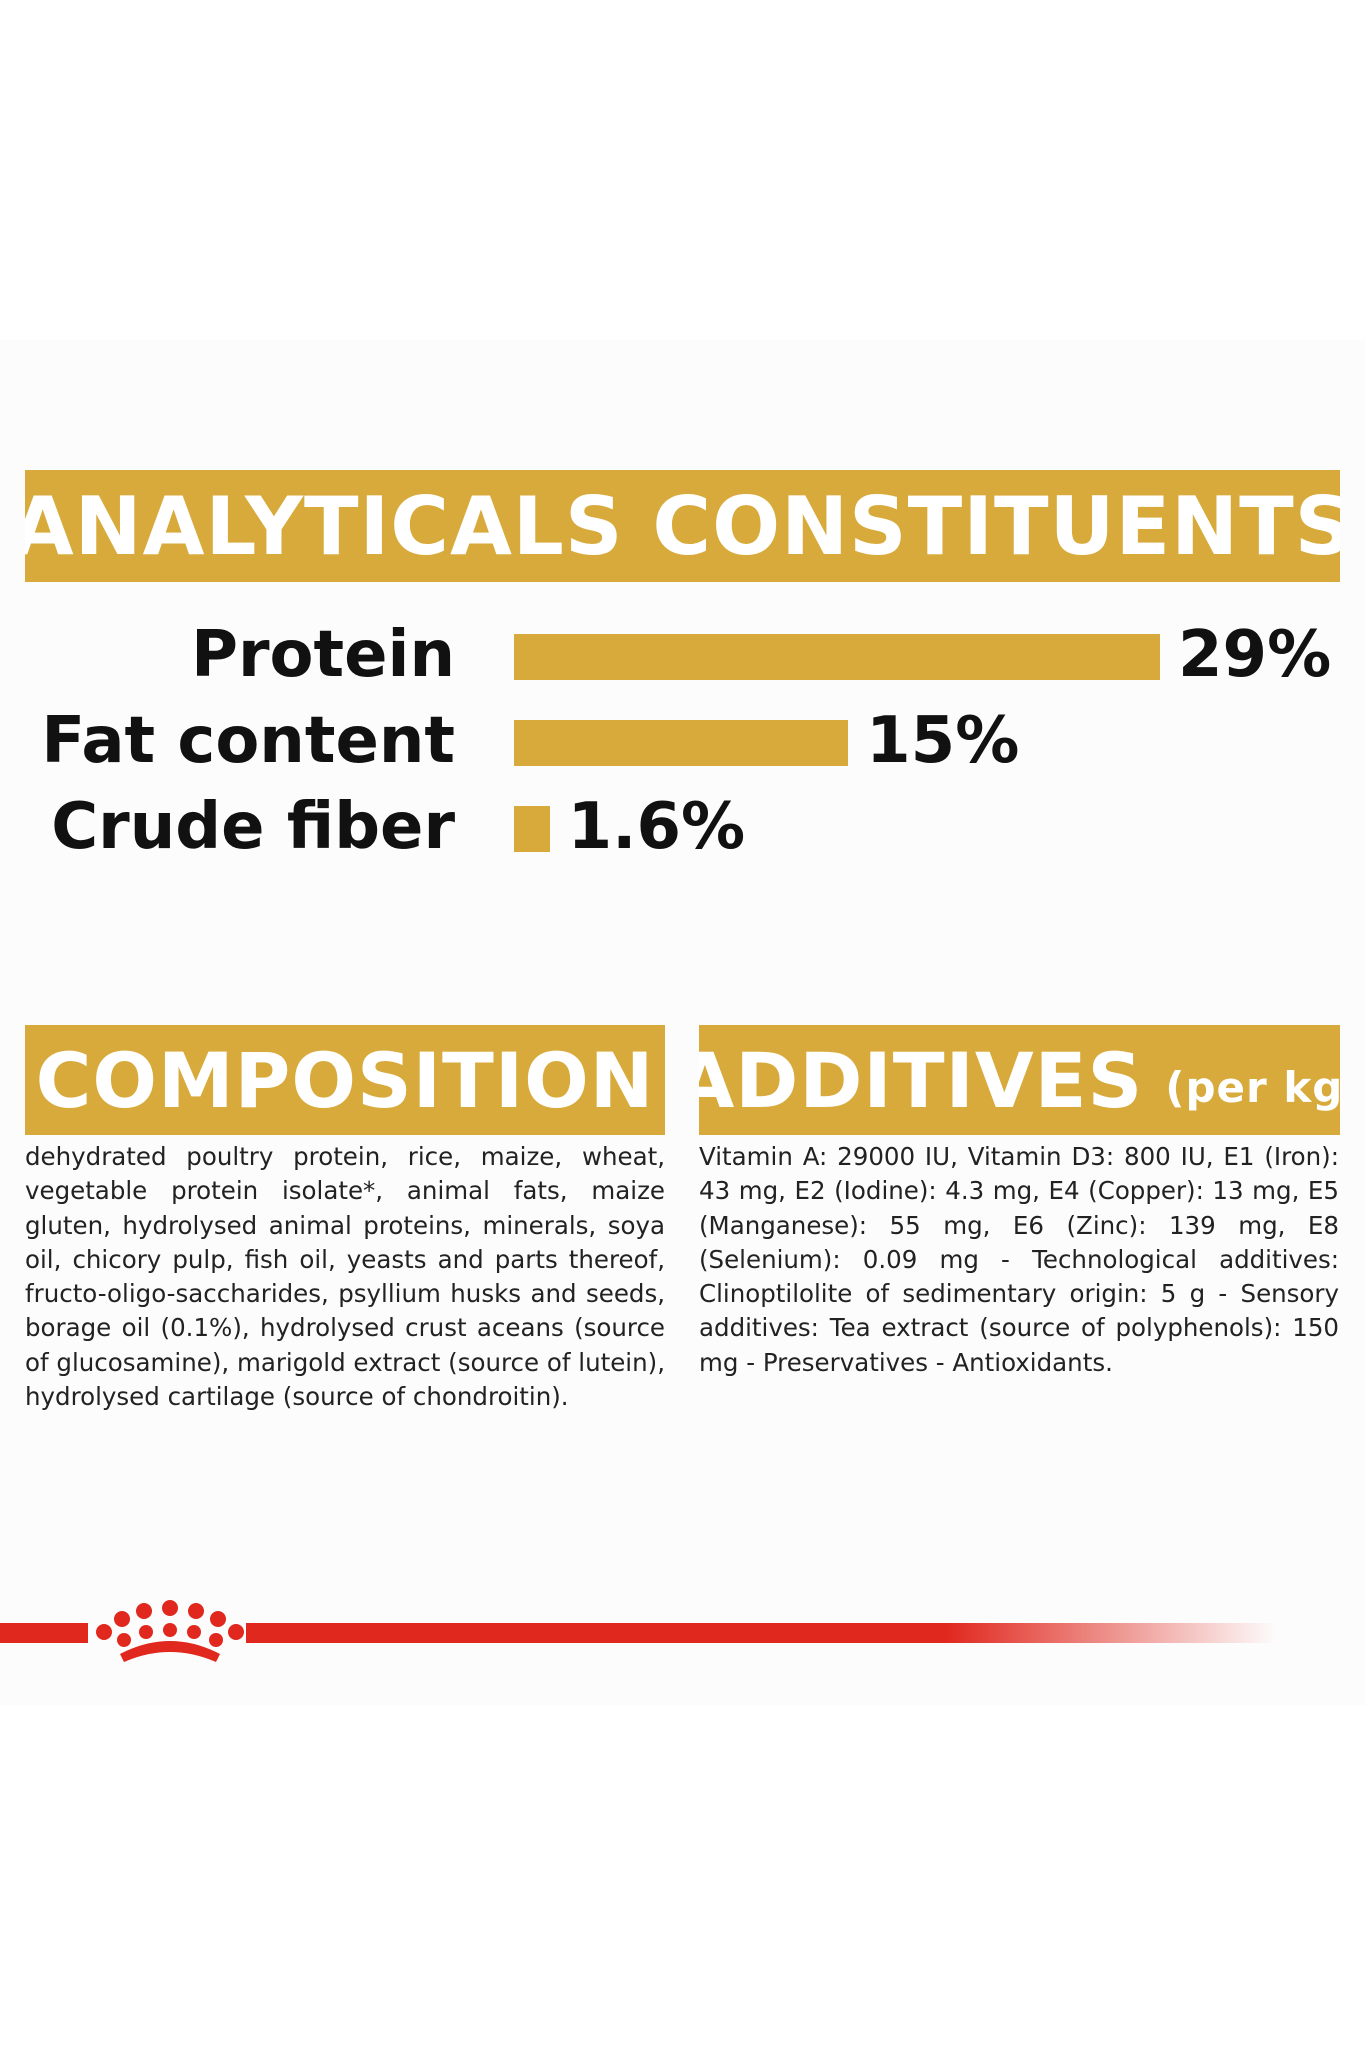 This screenshot has width=1365, height=2048. What do you see at coordinates (532, 829) in the screenshot?
I see `nutrient-bar-fiber` at bounding box center [532, 829].